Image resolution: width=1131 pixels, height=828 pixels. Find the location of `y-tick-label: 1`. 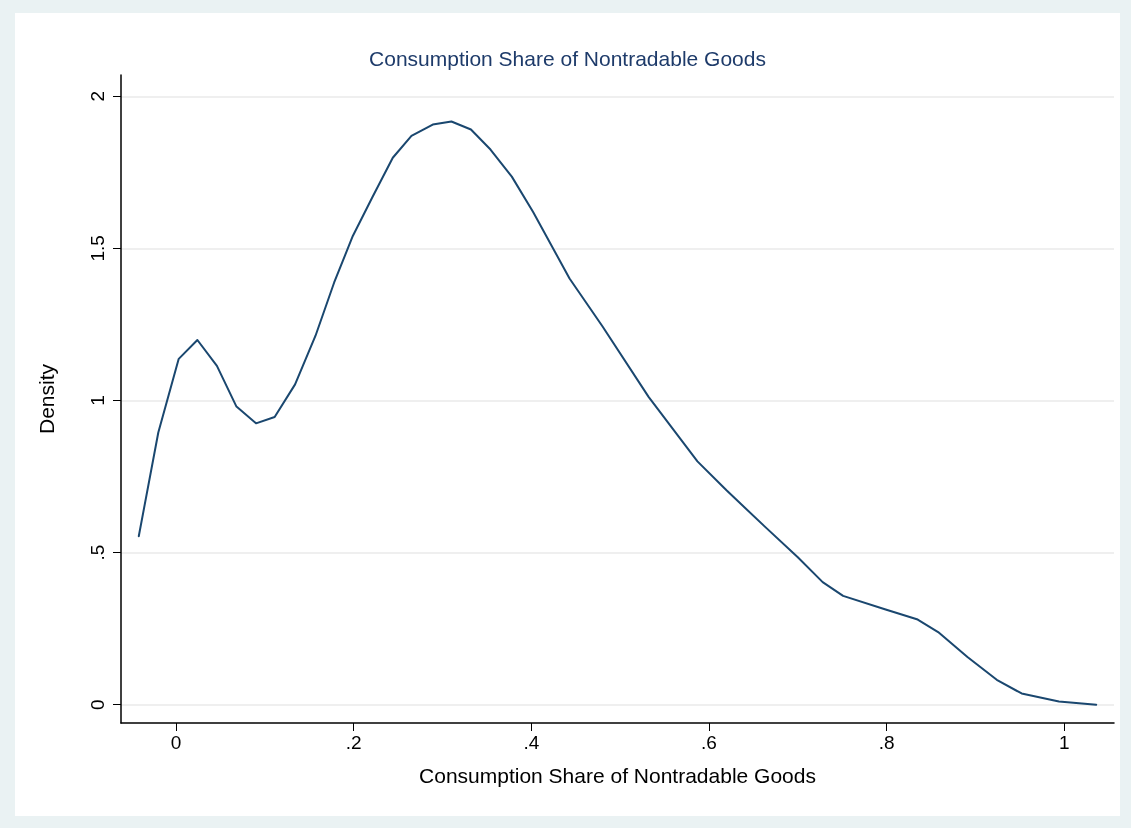

y-tick-label: 1 is located at coordinates (97, 400).